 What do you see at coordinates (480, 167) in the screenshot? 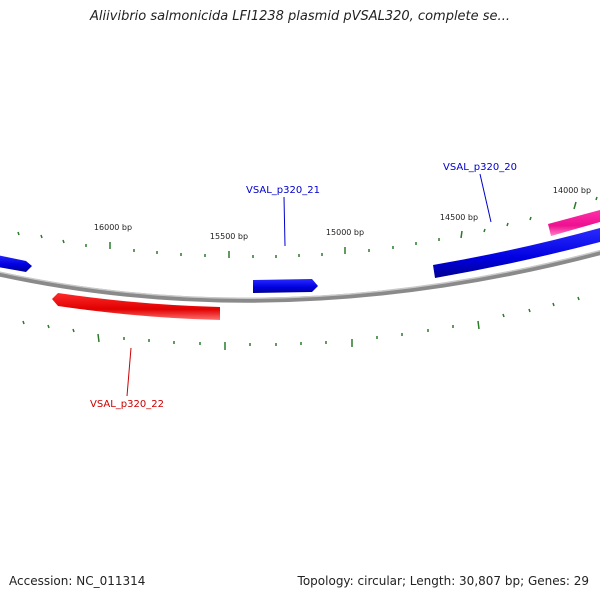
I see `gene-label-vsal-p320-20: VSAL_p320_20` at bounding box center [480, 167].